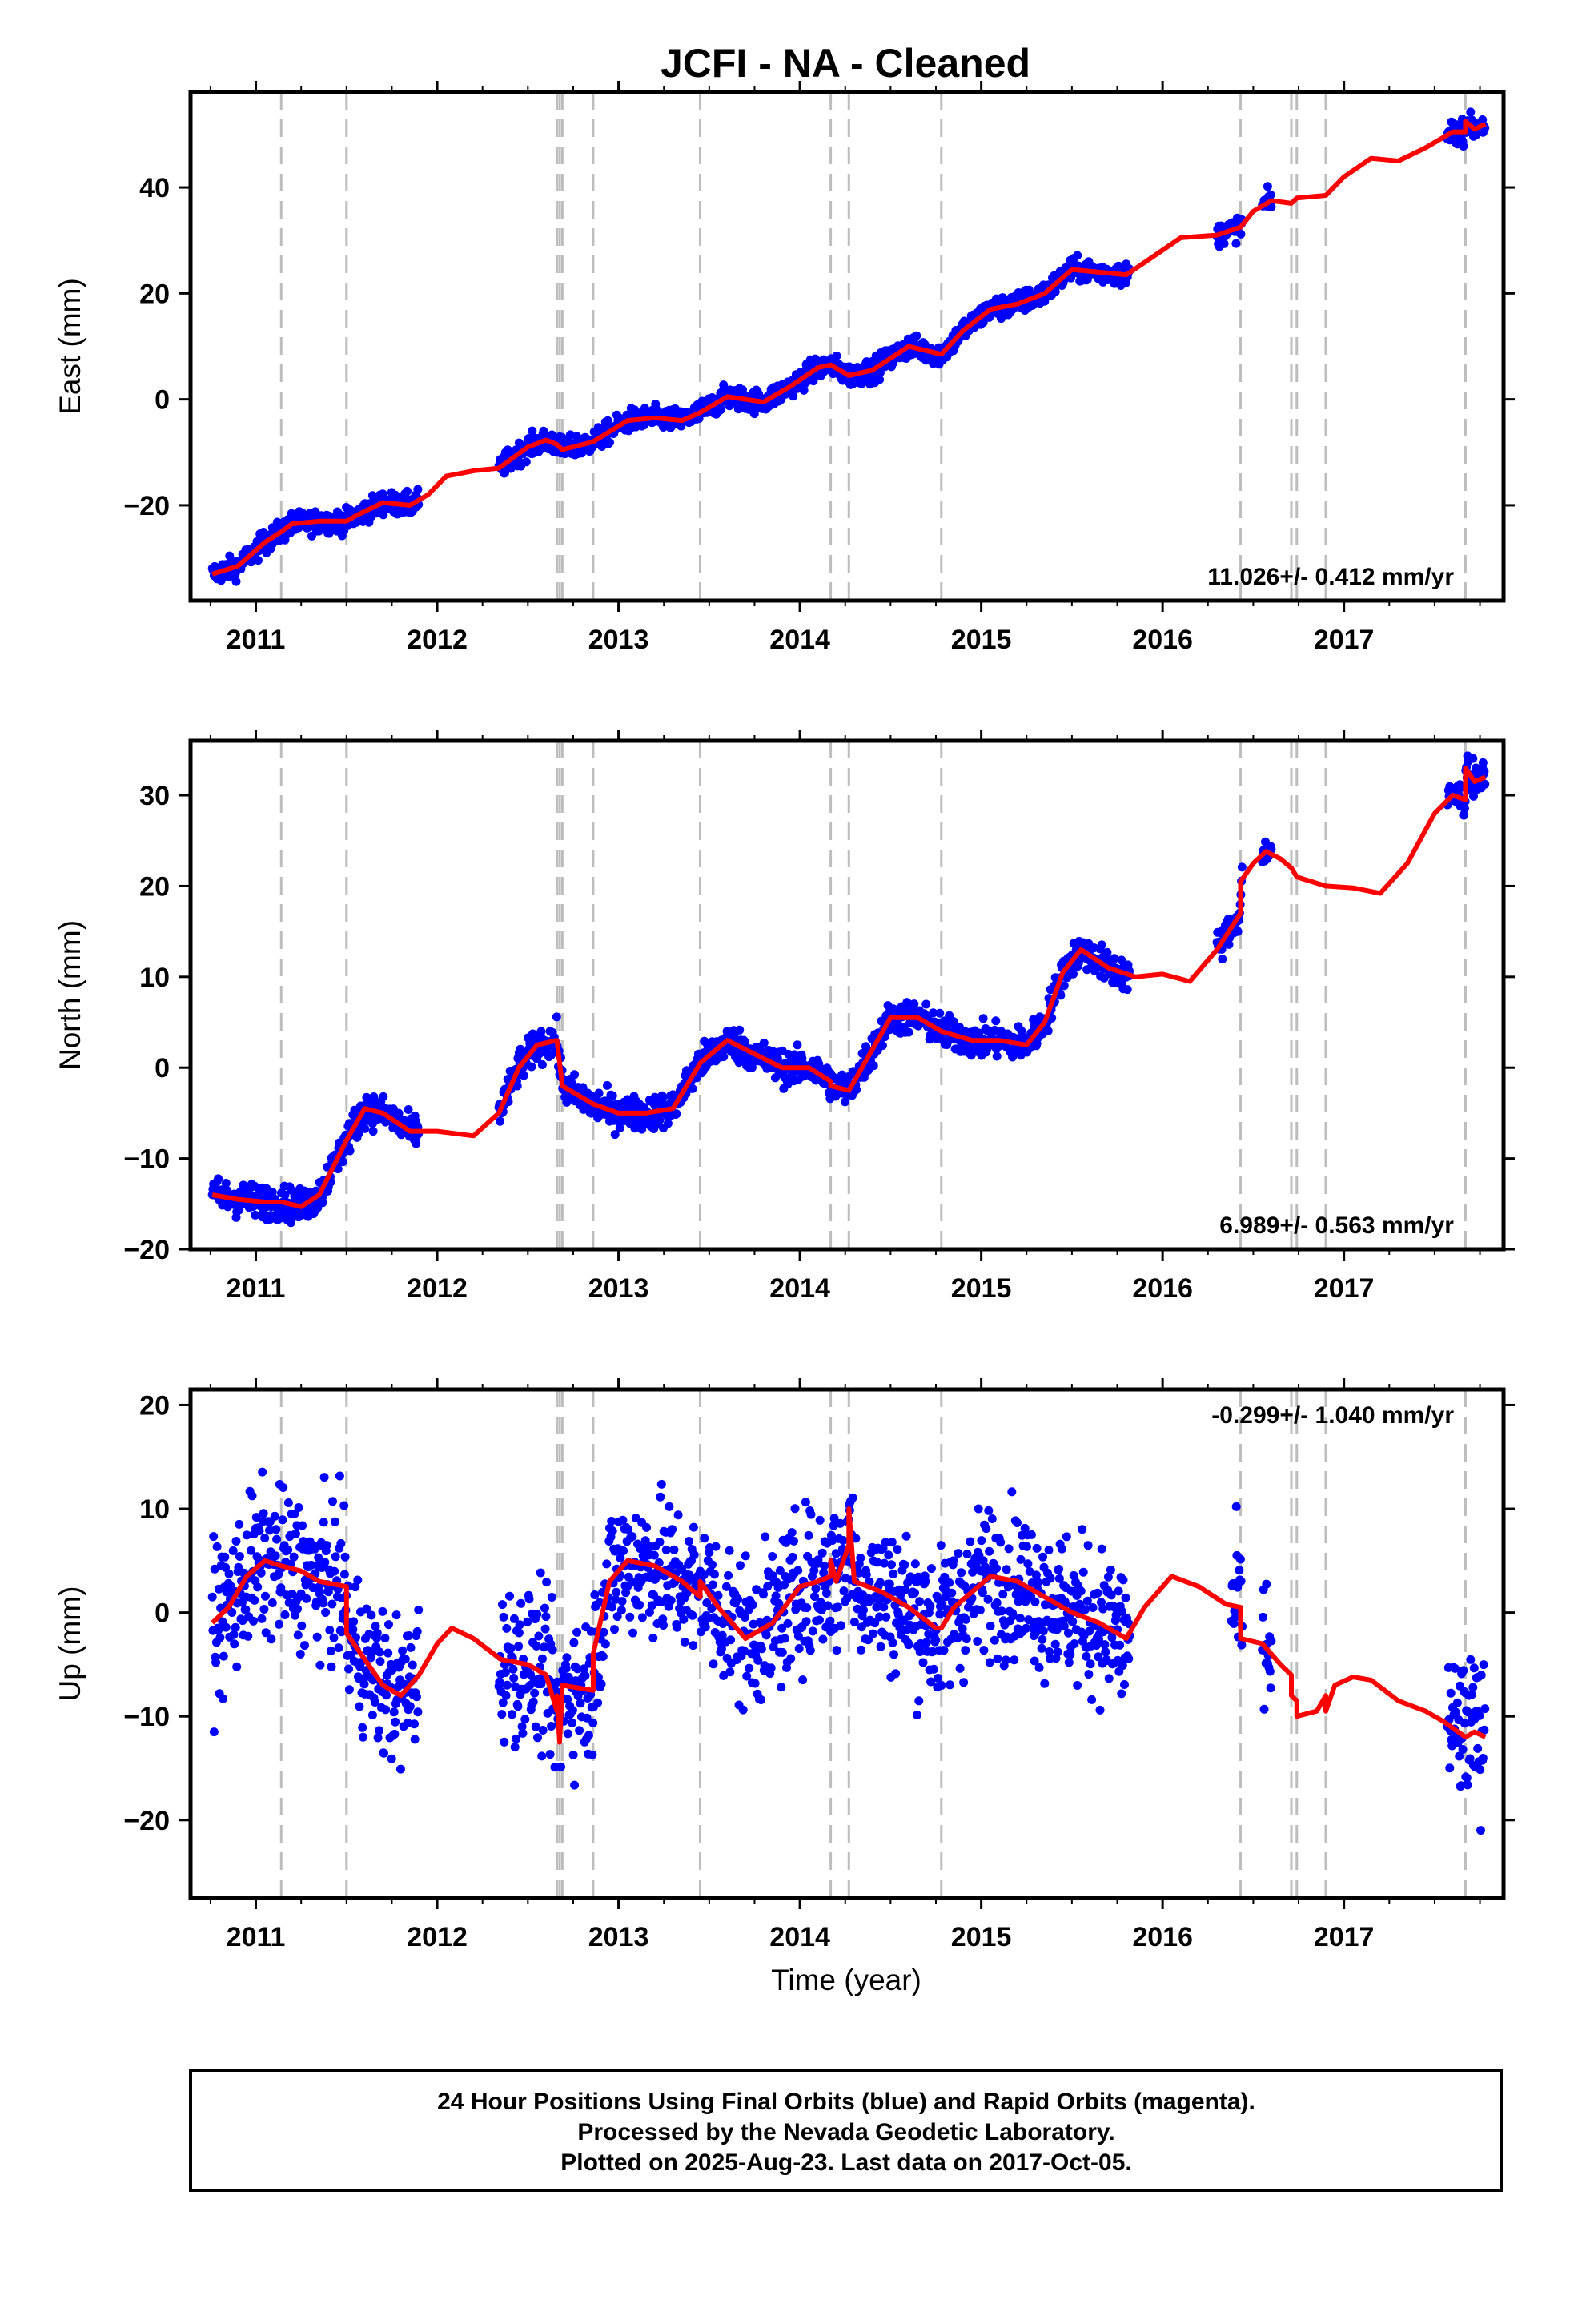 The image size is (1582, 2324). What do you see at coordinates (437, 1937) in the screenshot?
I see `up-x-tick-label: 2012` at bounding box center [437, 1937].